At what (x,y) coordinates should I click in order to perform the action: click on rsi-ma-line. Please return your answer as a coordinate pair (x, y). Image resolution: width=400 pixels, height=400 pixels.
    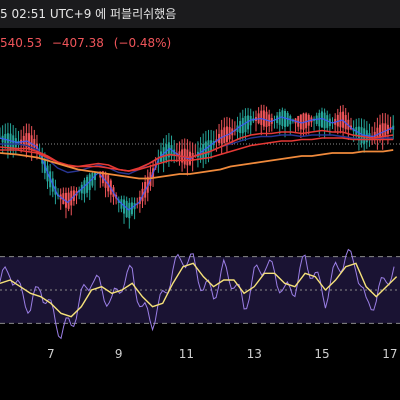
    Looking at the image, I should click on (199, 290).